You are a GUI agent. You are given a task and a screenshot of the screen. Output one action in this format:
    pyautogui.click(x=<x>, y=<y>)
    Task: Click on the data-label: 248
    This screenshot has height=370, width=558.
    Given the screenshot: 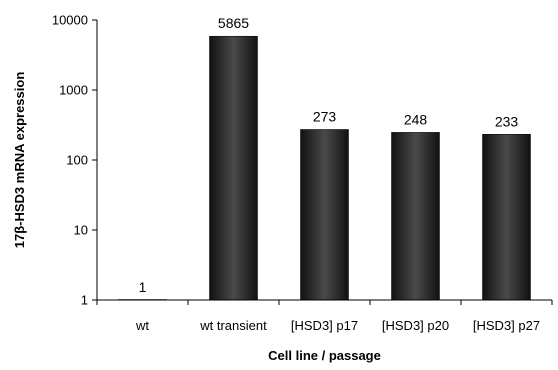 What is the action you would take?
    pyautogui.click(x=416, y=119)
    